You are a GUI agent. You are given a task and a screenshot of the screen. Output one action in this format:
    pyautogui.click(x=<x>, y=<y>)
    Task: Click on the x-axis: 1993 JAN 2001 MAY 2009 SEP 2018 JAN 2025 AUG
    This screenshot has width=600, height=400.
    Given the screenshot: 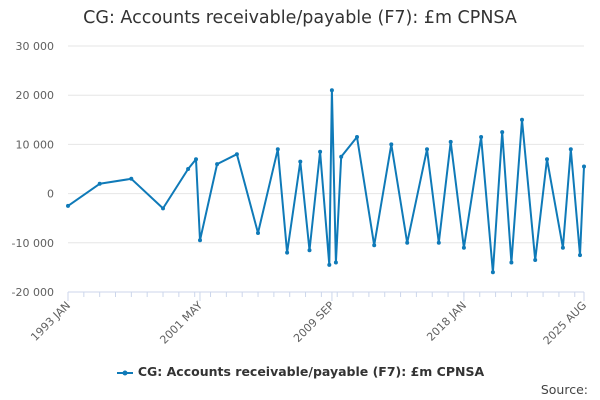 What is the action you would take?
    pyautogui.click(x=309, y=319)
    